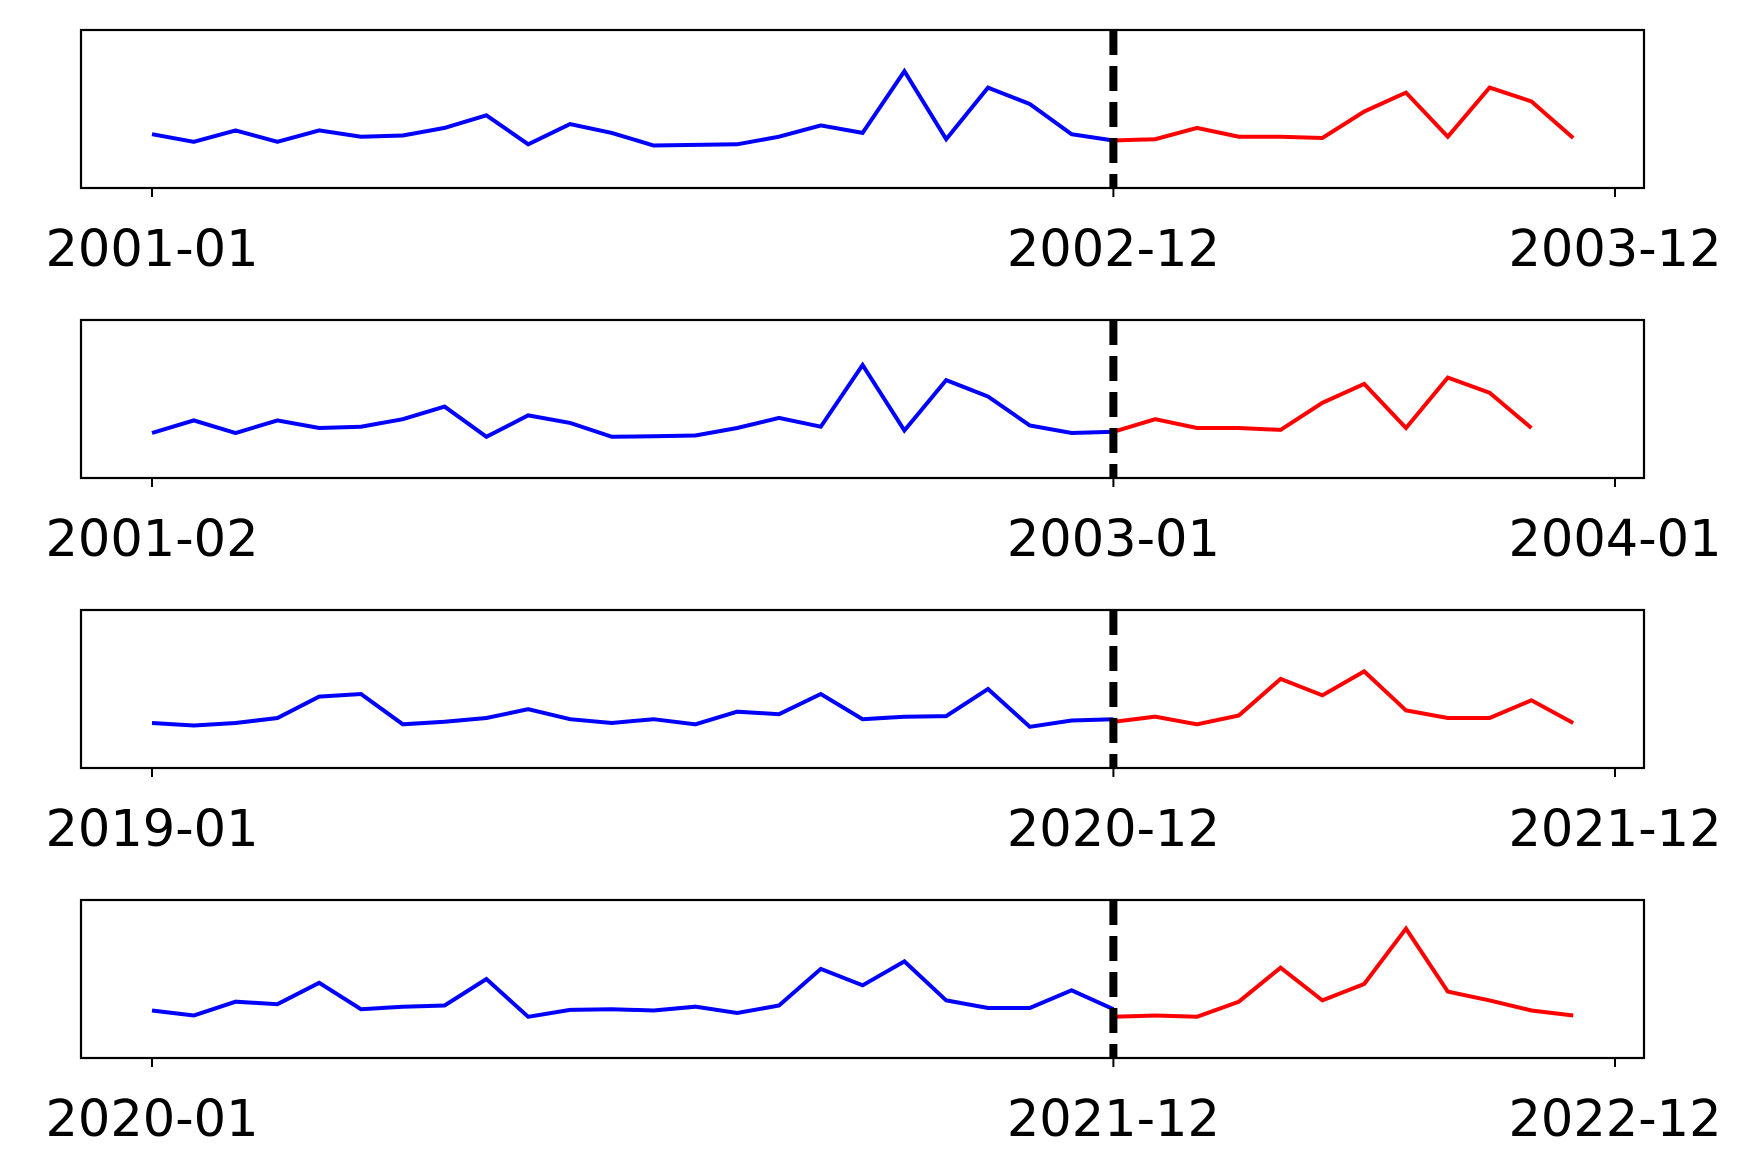 The width and height of the screenshot is (1759, 1170). Describe the element at coordinates (151, 829) in the screenshot. I see `x-tick-label: 2019-01` at that location.